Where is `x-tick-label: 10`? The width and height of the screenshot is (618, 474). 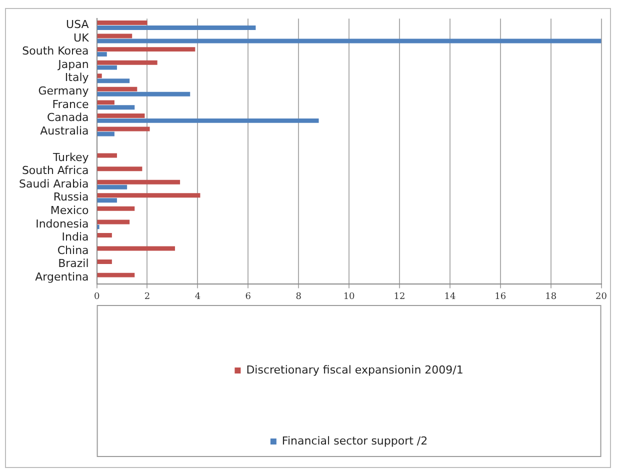 x-tick-label: 10 is located at coordinates (349, 297).